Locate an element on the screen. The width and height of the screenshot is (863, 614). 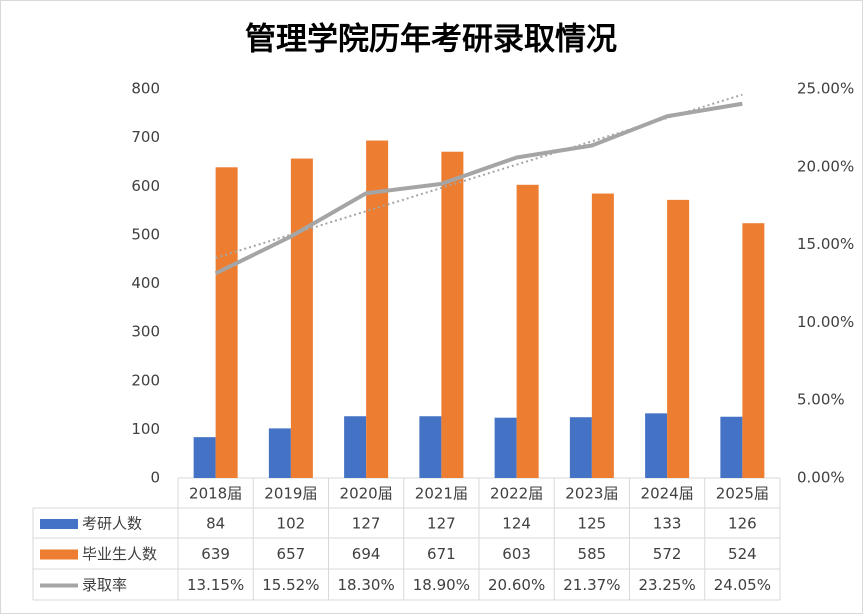
table-cell: 639 is located at coordinates (215, 554).